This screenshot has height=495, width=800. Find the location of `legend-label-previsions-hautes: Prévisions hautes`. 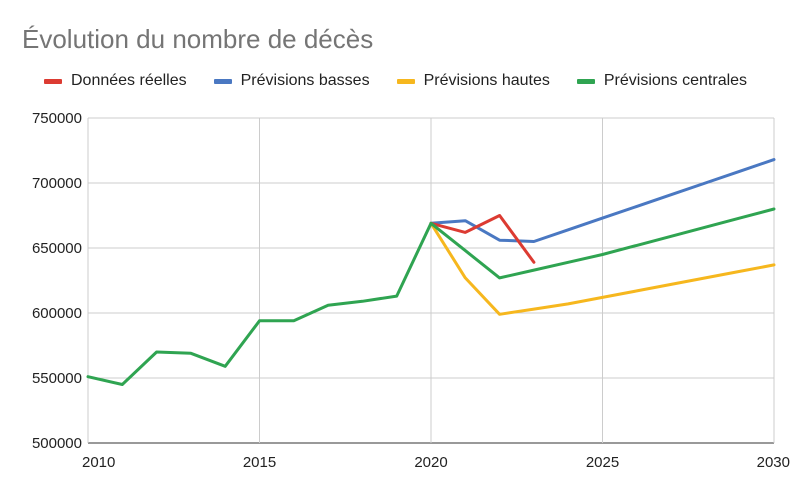

legend-label-previsions-hautes: Prévisions hautes is located at coordinates (486, 80).